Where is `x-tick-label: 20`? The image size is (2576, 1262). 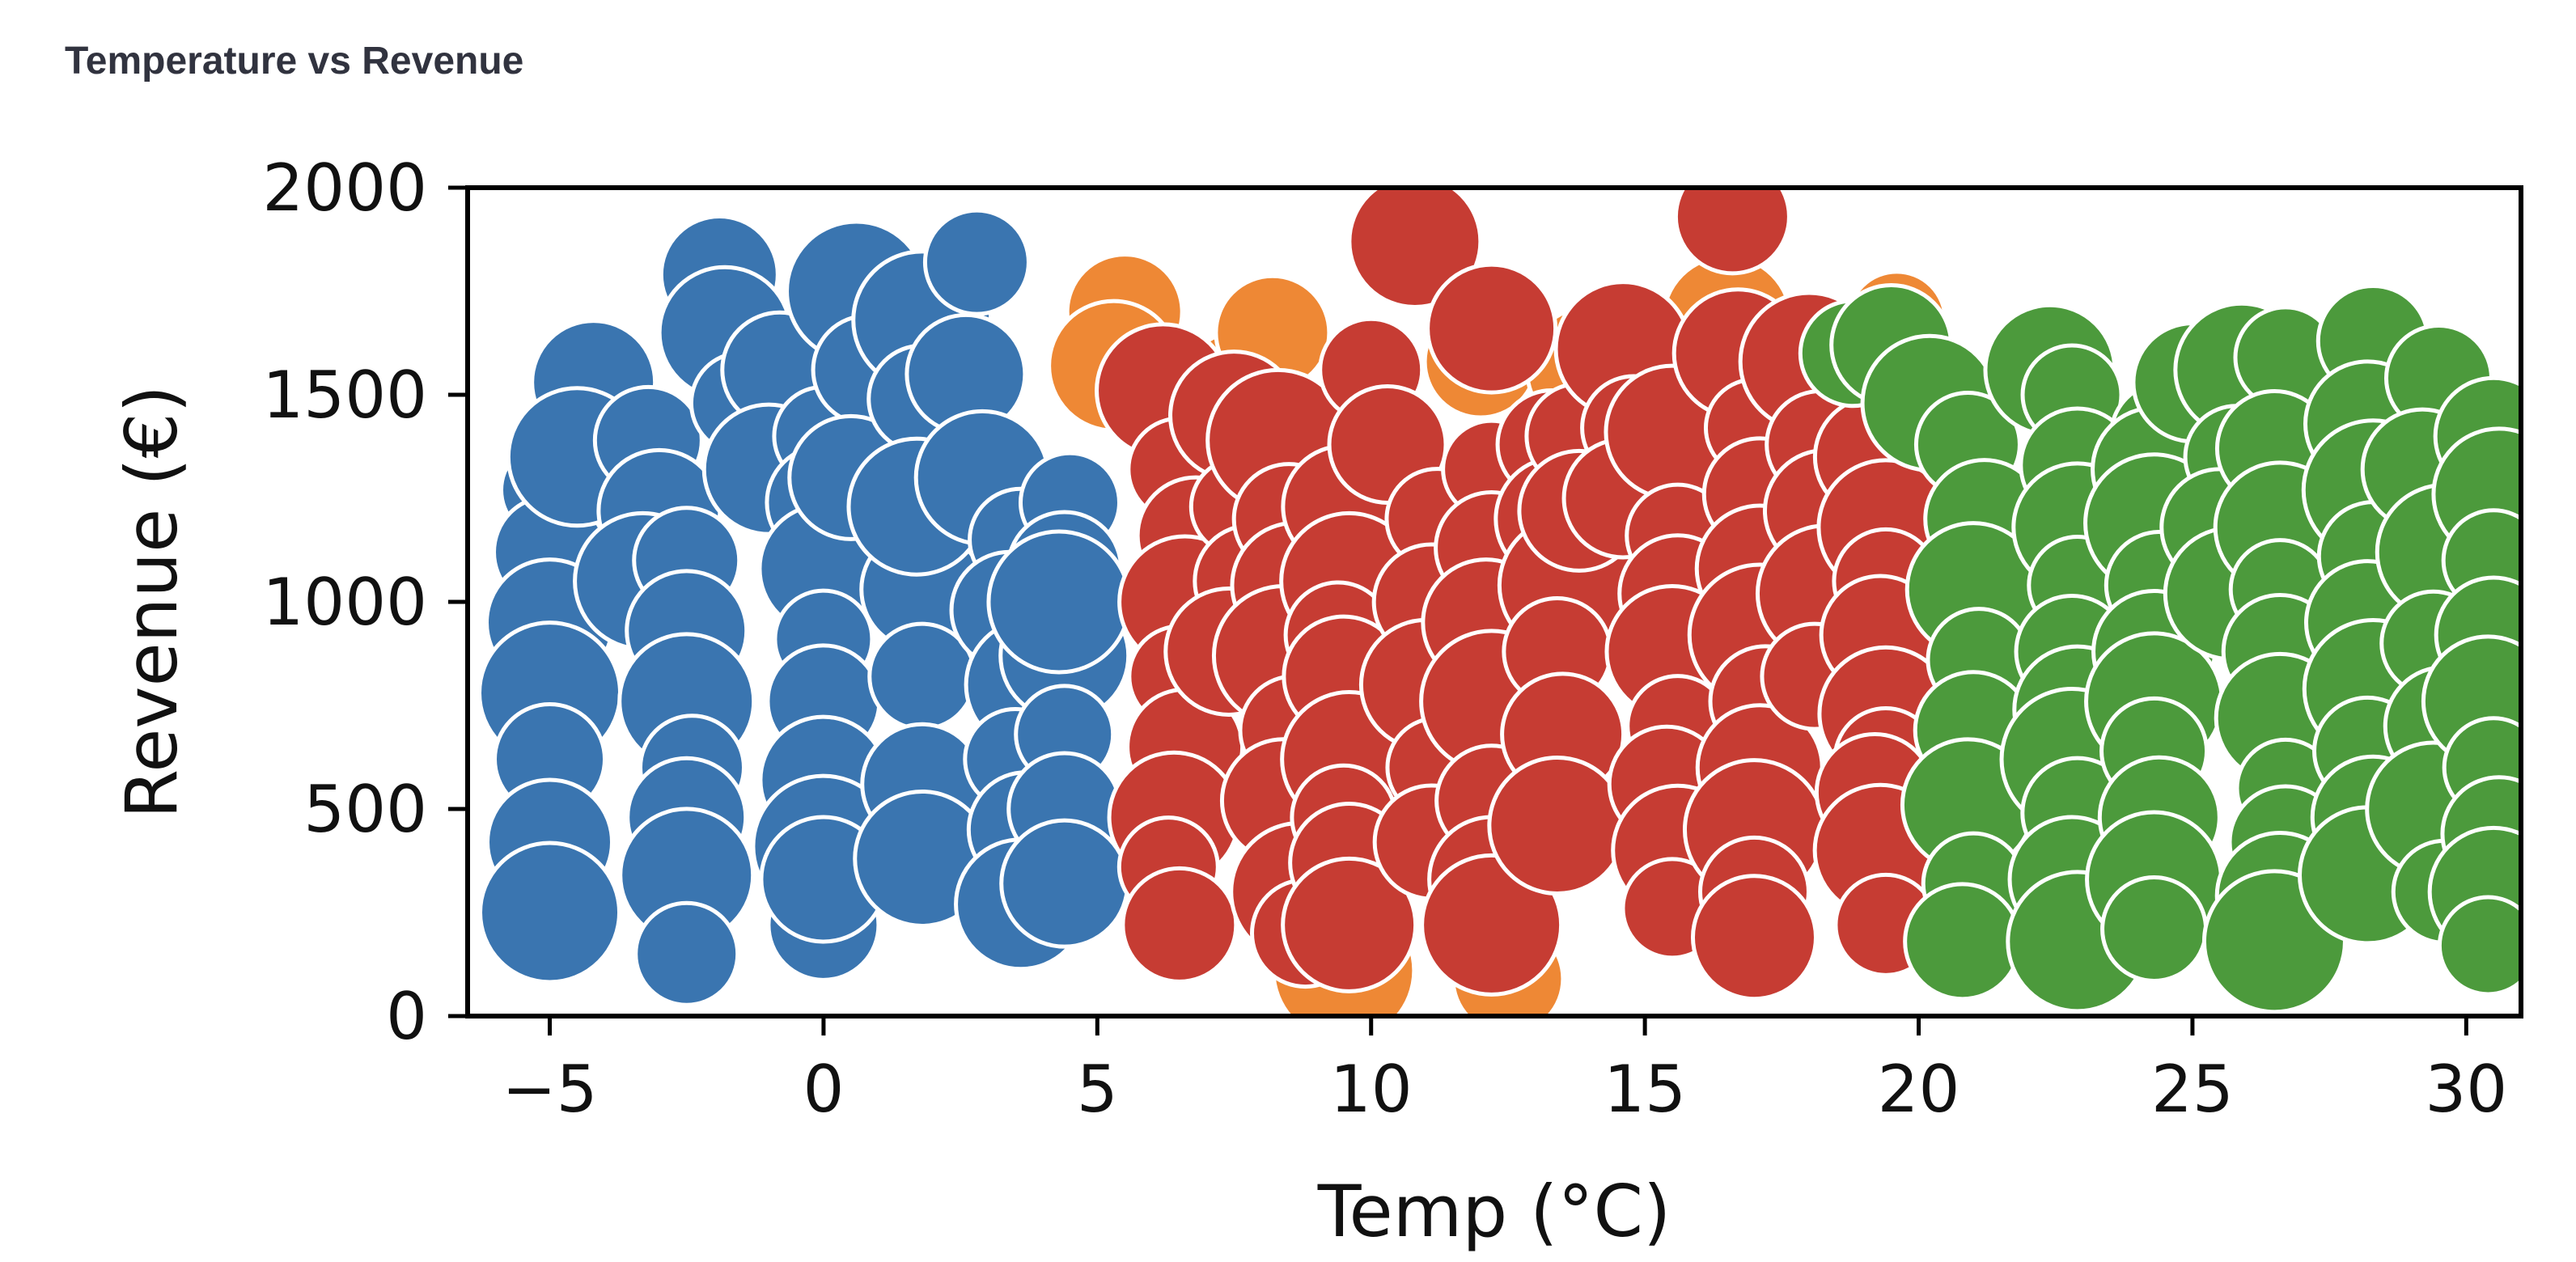 x-tick-label: 20 is located at coordinates (1919, 1089).